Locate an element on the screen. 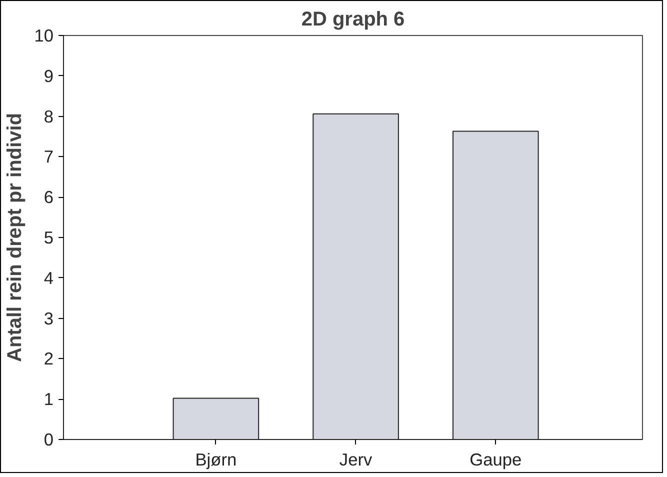 Image resolution: width=667 pixels, height=477 pixels. y-tick-label: 3 is located at coordinates (49, 318).